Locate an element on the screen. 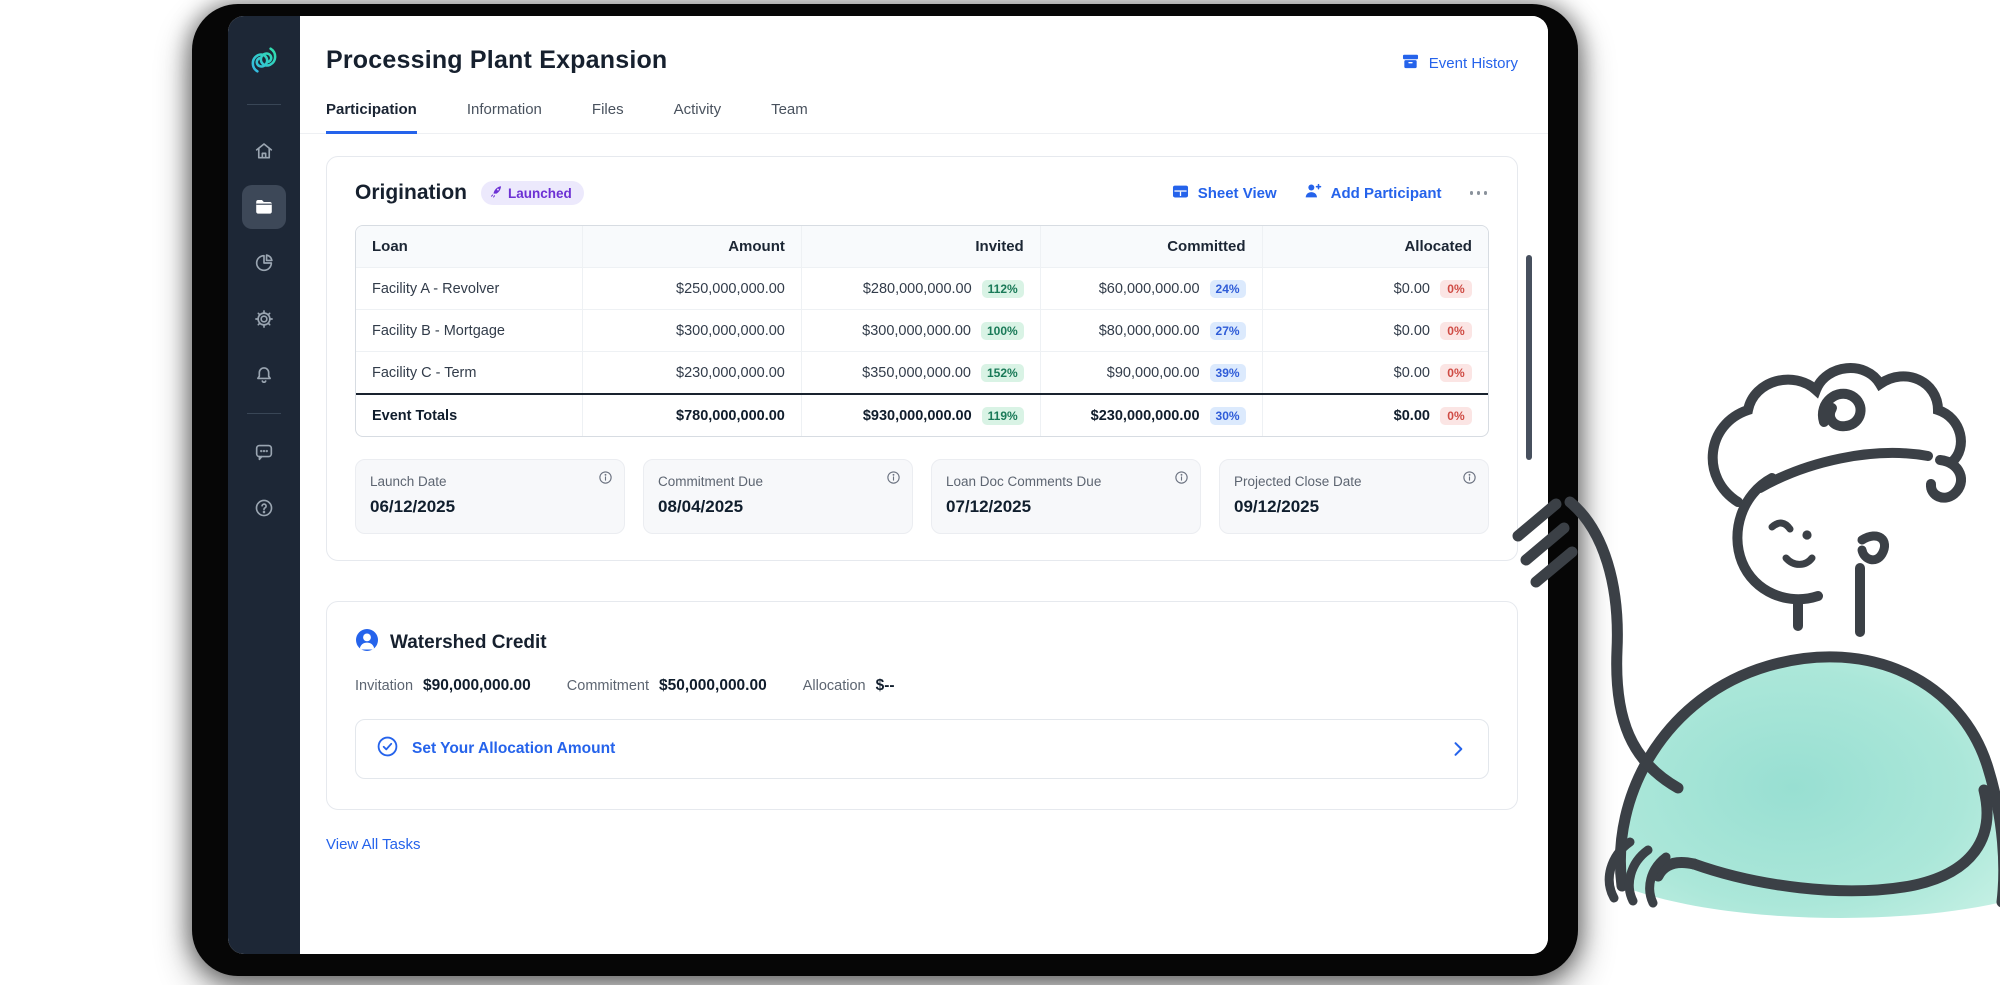 Image resolution: width=2000 pixels, height=985 pixels. sheet-view-icon is located at coordinates (1180, 193).